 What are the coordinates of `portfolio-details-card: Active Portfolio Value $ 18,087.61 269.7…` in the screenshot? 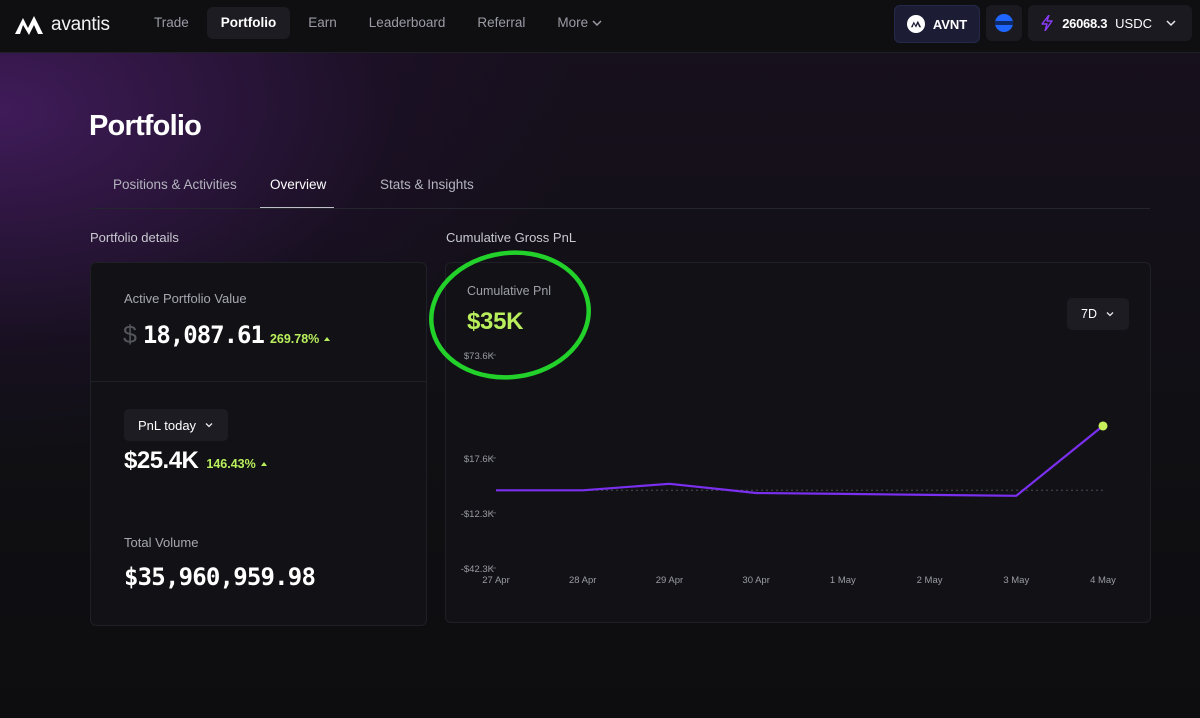 It's located at (258, 444).